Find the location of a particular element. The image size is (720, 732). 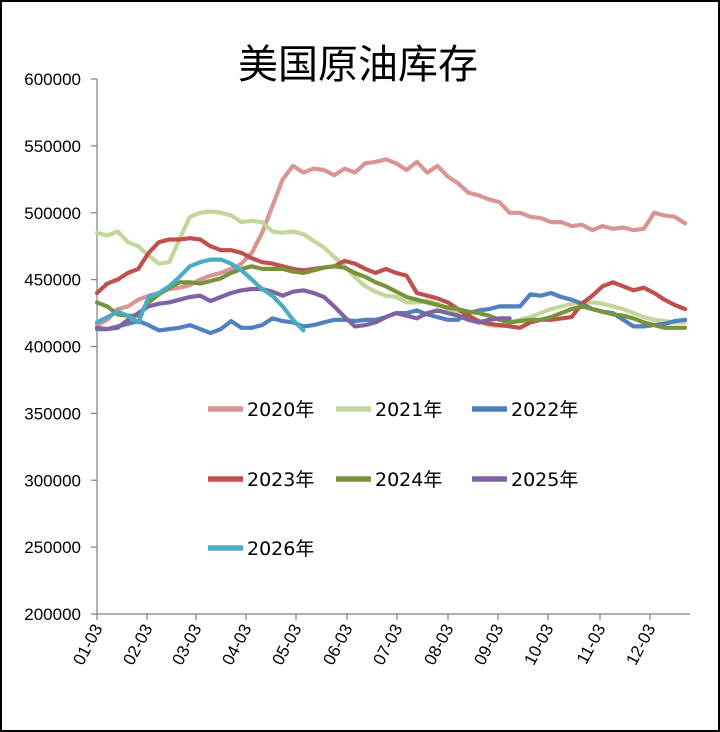

x-tick-label: 08-03 is located at coordinates (438, 644).